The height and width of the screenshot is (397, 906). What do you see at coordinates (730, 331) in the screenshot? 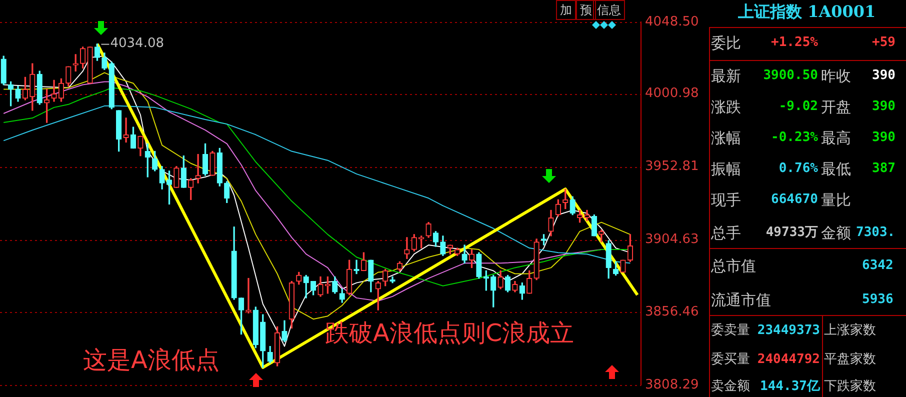
I see `text: 委卖量` at bounding box center [730, 331].